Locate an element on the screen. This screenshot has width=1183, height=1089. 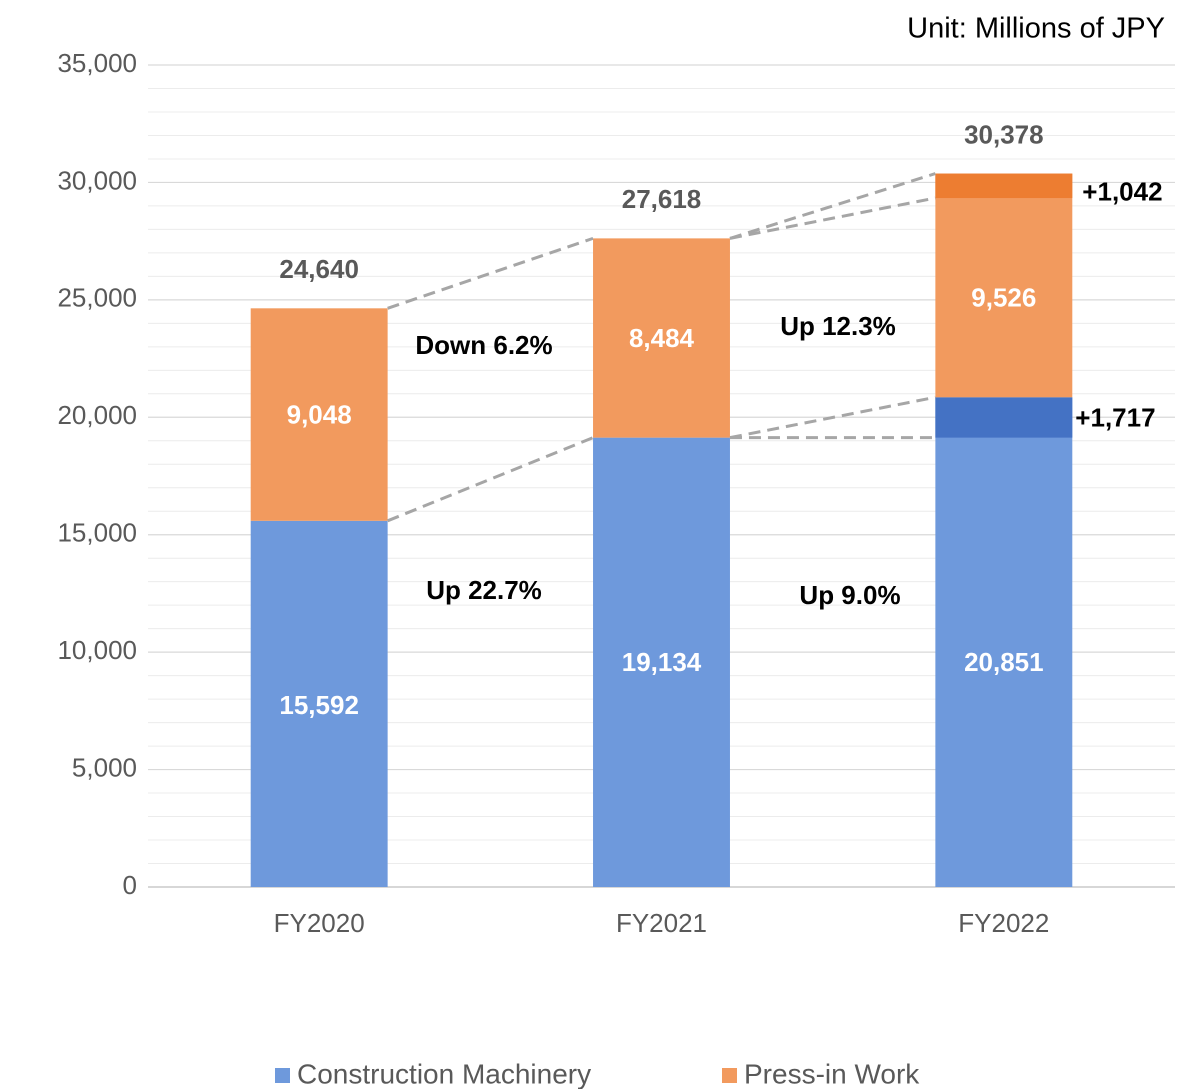
total-label: 24,640 is located at coordinates (319, 269).